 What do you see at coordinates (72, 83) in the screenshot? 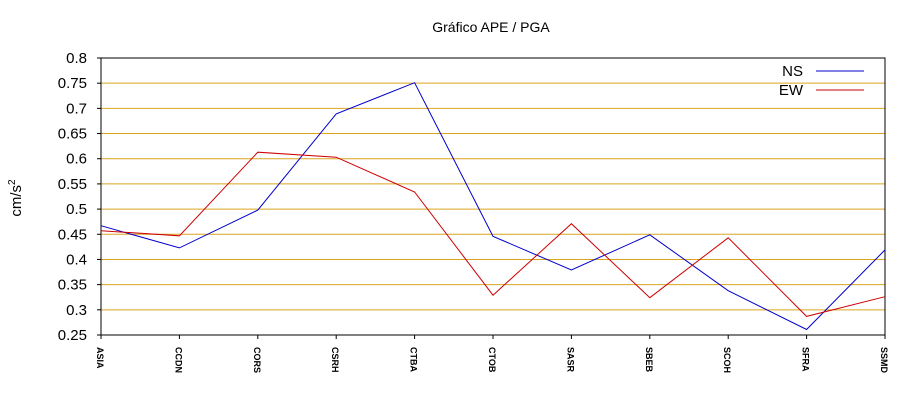
I see `y-tick-label: 0.75` at bounding box center [72, 83].